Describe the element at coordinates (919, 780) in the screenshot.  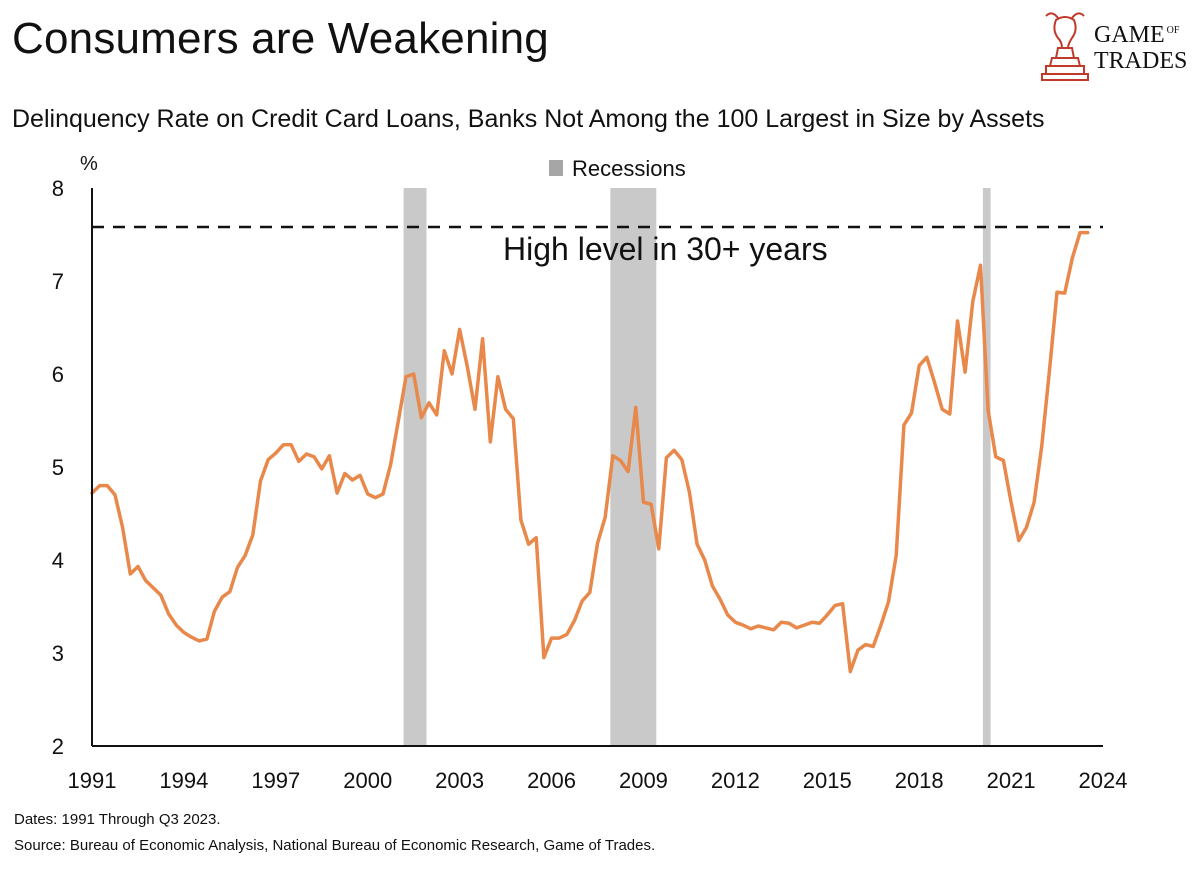
I see `x-tick-label-2018: 2018` at that location.